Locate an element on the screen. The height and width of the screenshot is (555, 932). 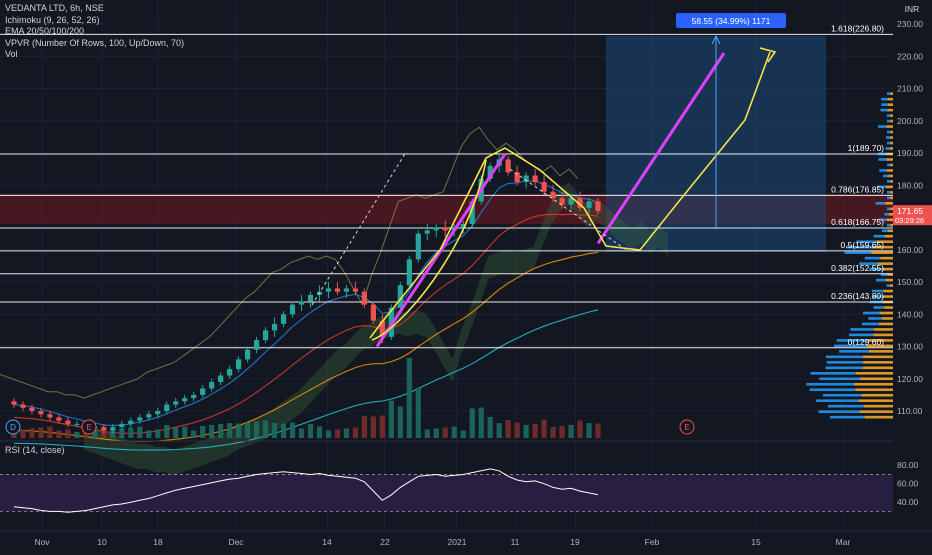
event-marker: D is located at coordinates (13, 427).